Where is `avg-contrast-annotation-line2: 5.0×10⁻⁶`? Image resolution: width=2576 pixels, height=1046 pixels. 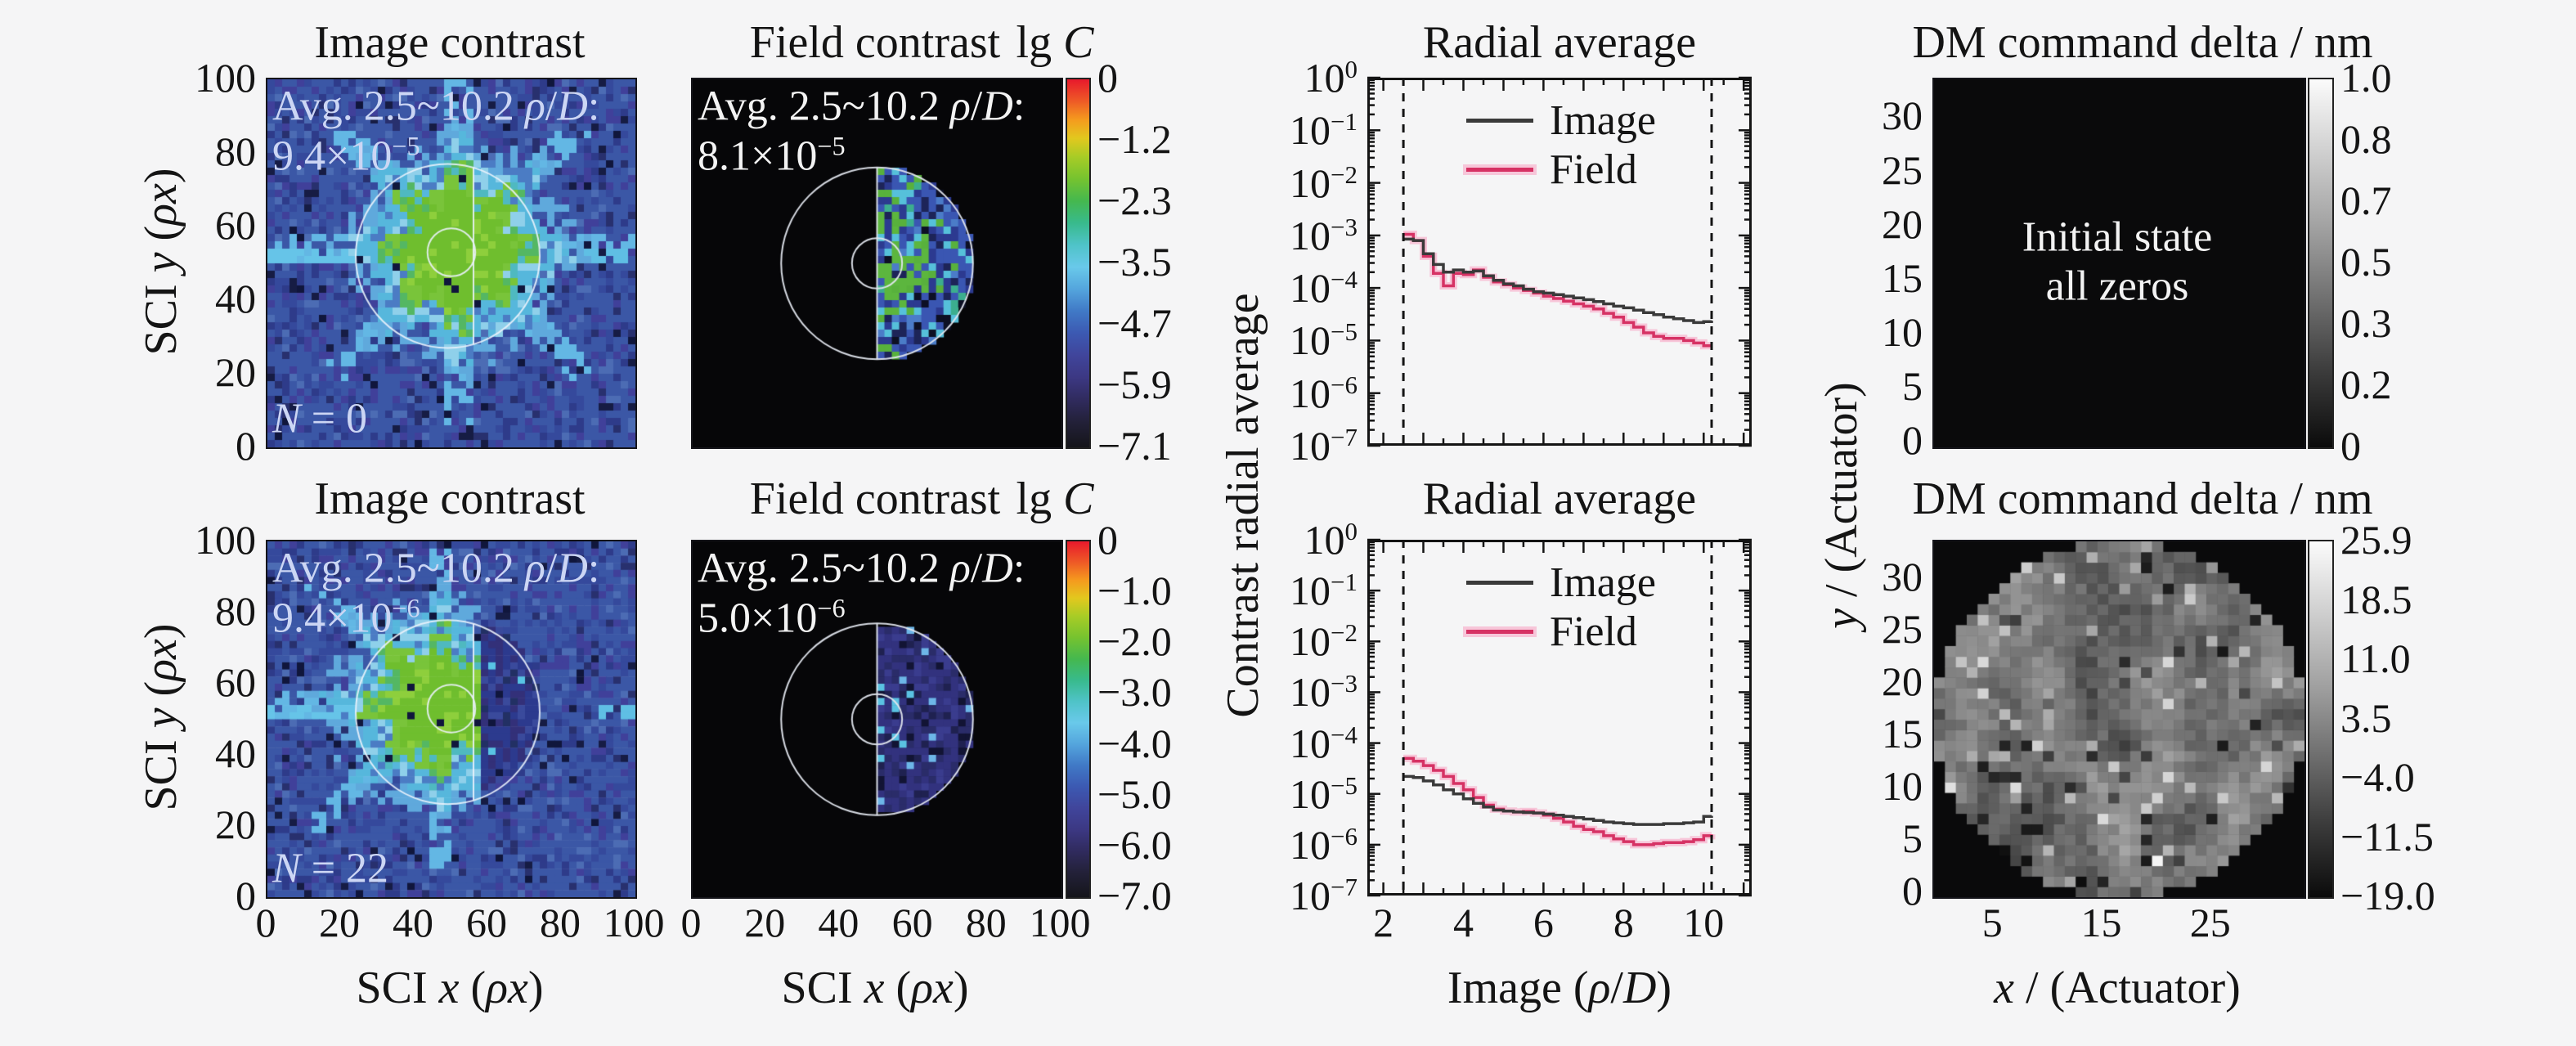
avg-contrast-annotation-line2: 5.0×10⁻⁶ is located at coordinates (772, 618).